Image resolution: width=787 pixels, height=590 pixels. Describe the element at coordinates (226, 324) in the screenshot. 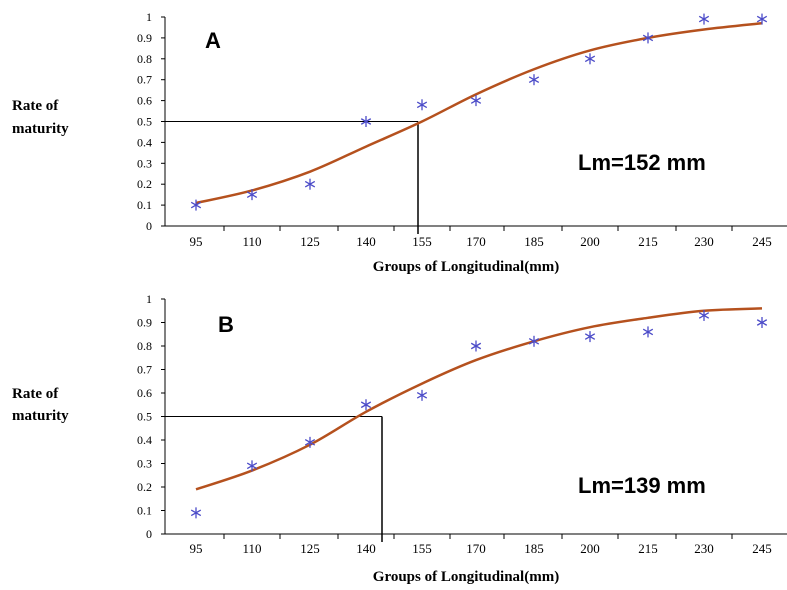

I see `panel-b-label: B` at that location.